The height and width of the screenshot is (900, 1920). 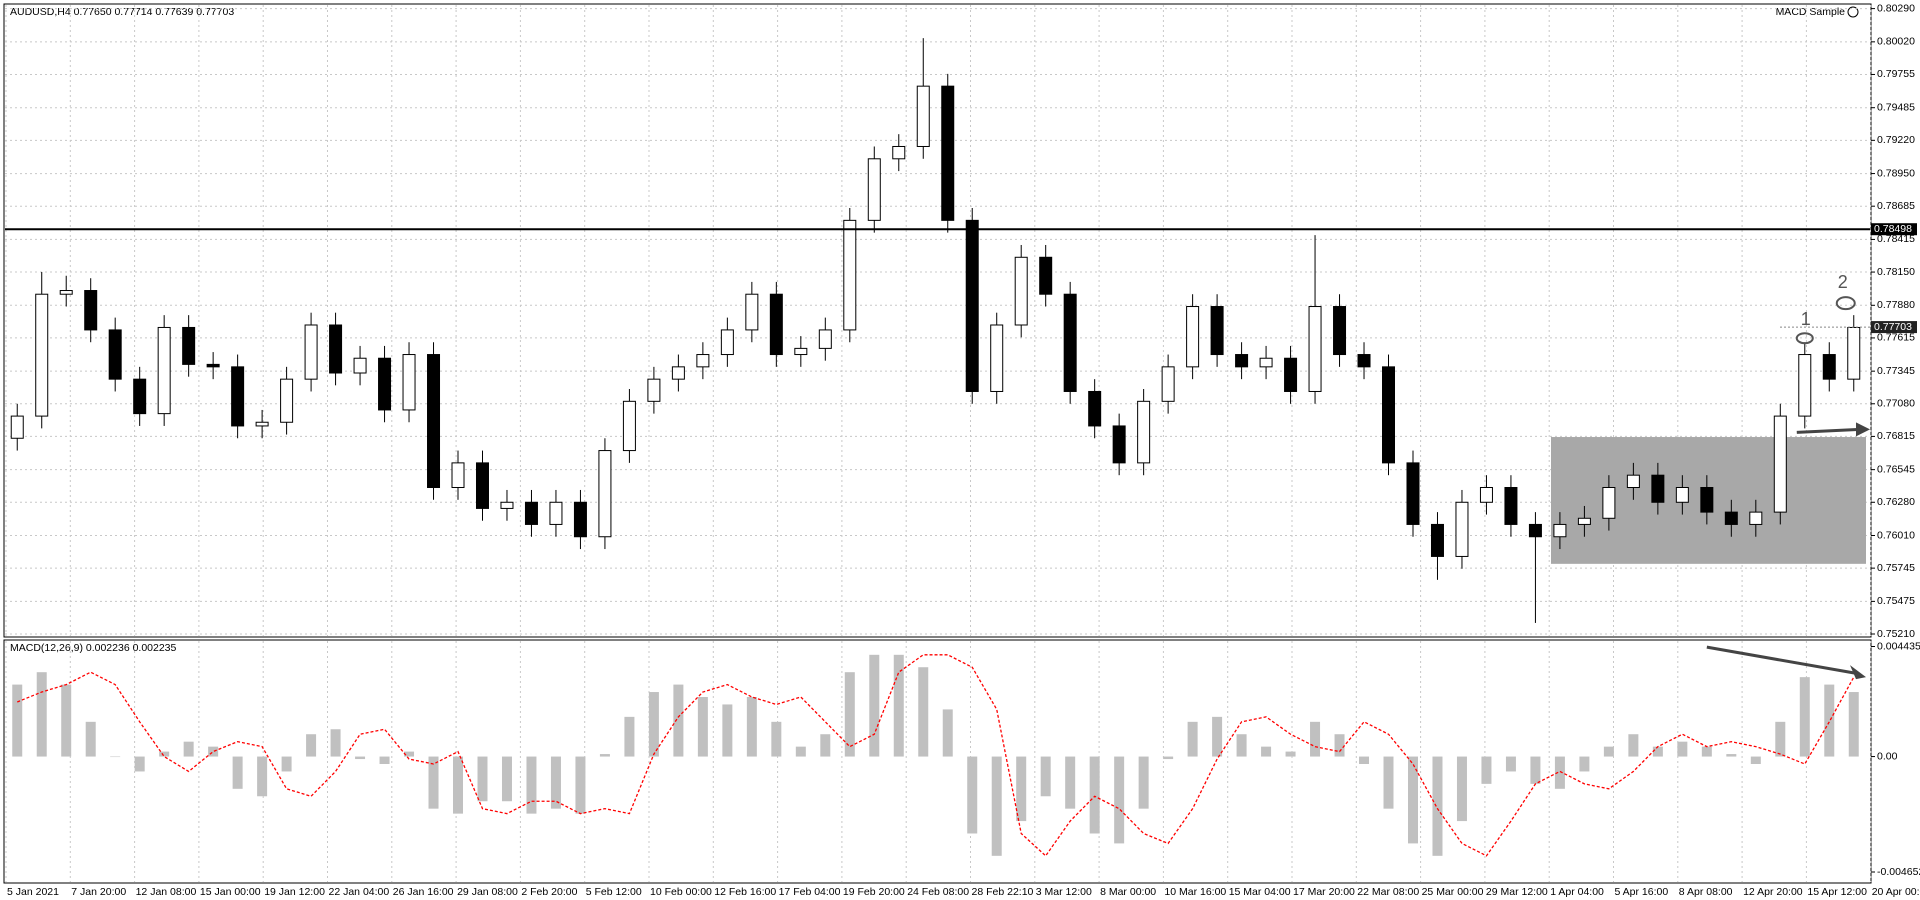 I want to click on time-label: 8 Apr 08:00, so click(x=1706, y=892).